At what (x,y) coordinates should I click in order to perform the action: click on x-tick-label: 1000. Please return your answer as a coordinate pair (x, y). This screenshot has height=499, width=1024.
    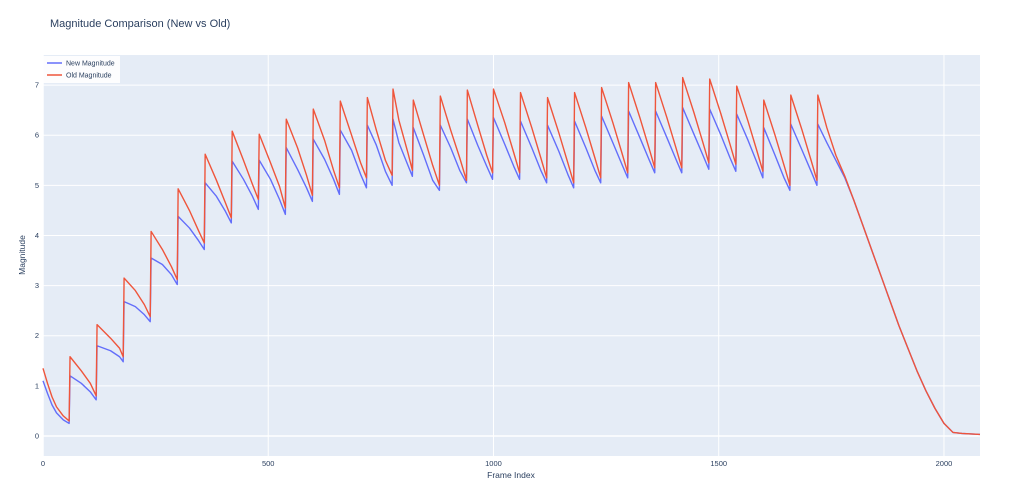
    Looking at the image, I should click on (493, 463).